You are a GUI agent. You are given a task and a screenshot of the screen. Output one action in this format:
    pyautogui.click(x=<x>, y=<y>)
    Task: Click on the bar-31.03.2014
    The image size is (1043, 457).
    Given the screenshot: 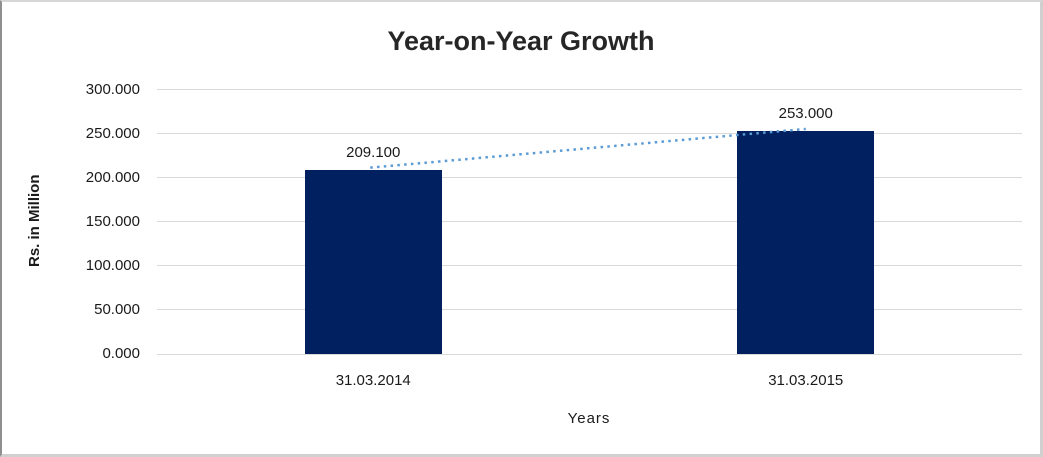 What is the action you would take?
    pyautogui.click(x=373, y=261)
    